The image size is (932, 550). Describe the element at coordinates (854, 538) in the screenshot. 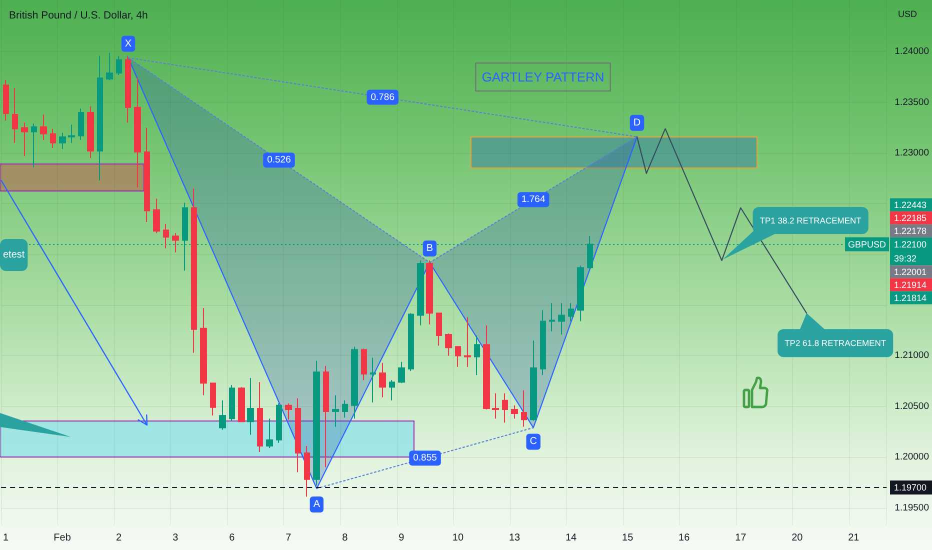

I see `x-tick-label: 21` at that location.